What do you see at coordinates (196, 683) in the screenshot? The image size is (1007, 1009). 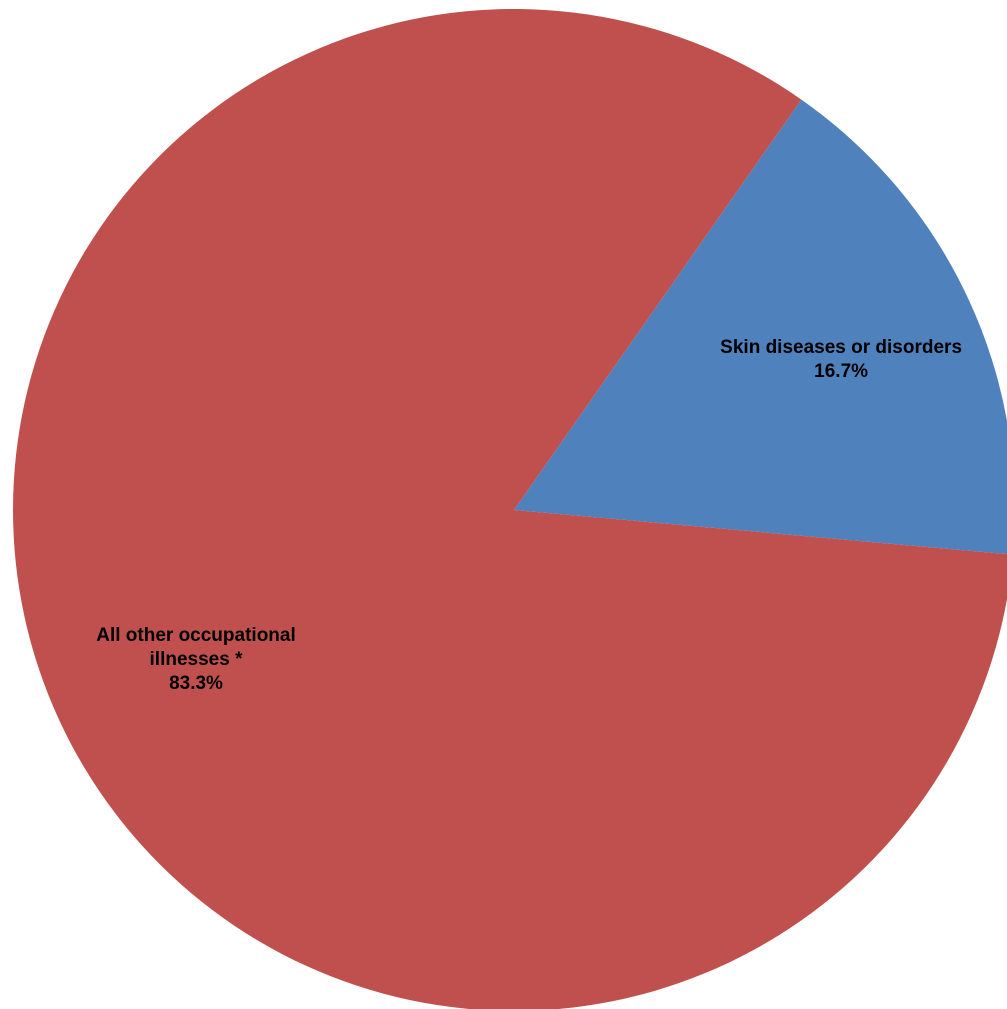 I see `pie-slice-value-1: 83.3%` at bounding box center [196, 683].